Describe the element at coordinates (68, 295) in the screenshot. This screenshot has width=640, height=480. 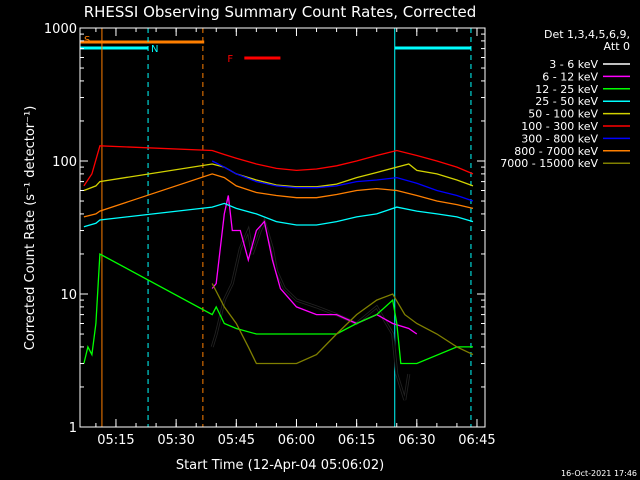
I see `y-tick-label: 10` at that location.